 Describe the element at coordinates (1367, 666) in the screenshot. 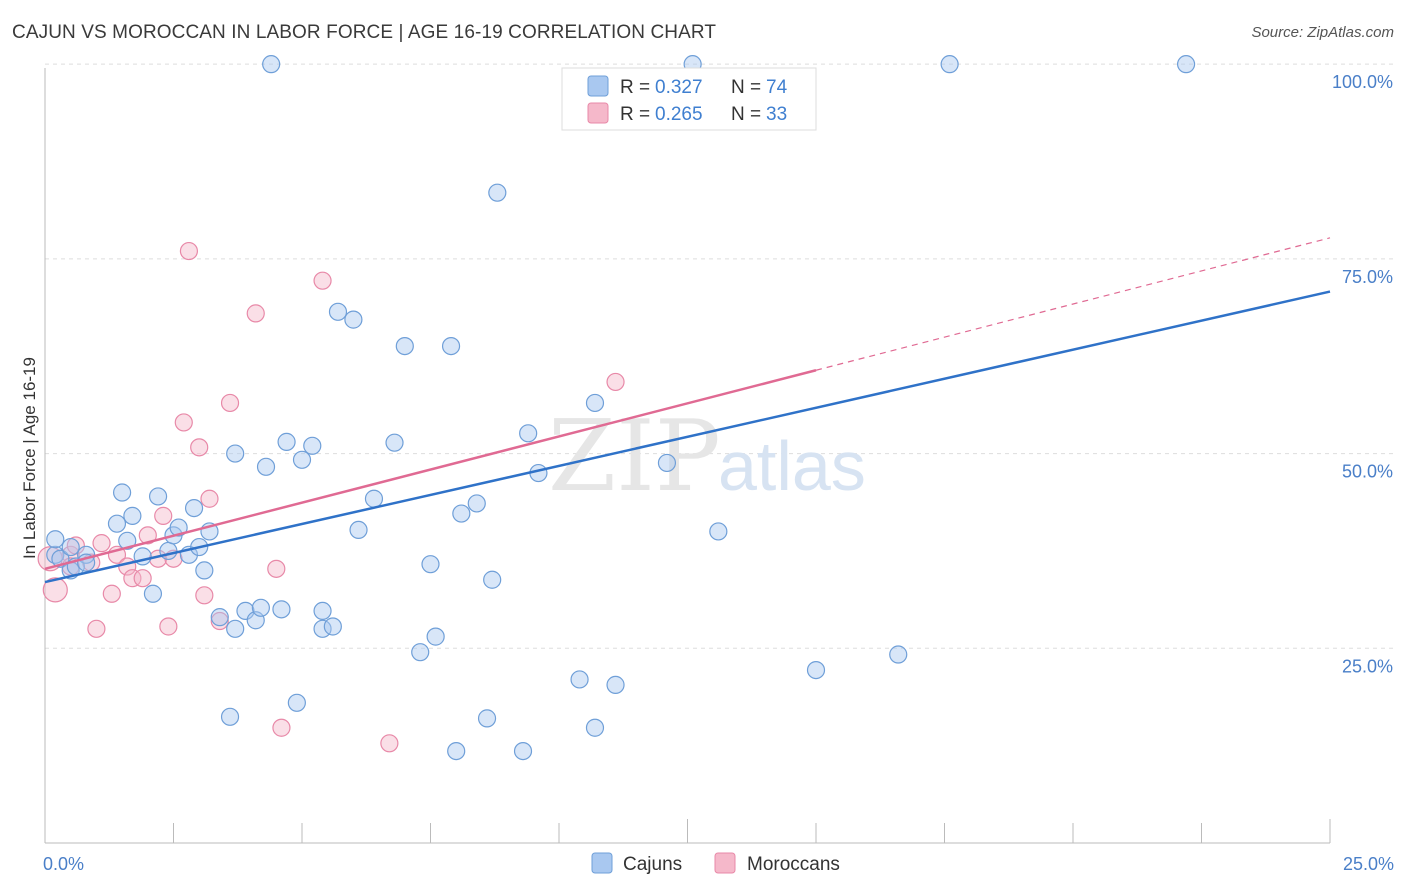

I see `y-tick-label-25: 25.0%` at that location.